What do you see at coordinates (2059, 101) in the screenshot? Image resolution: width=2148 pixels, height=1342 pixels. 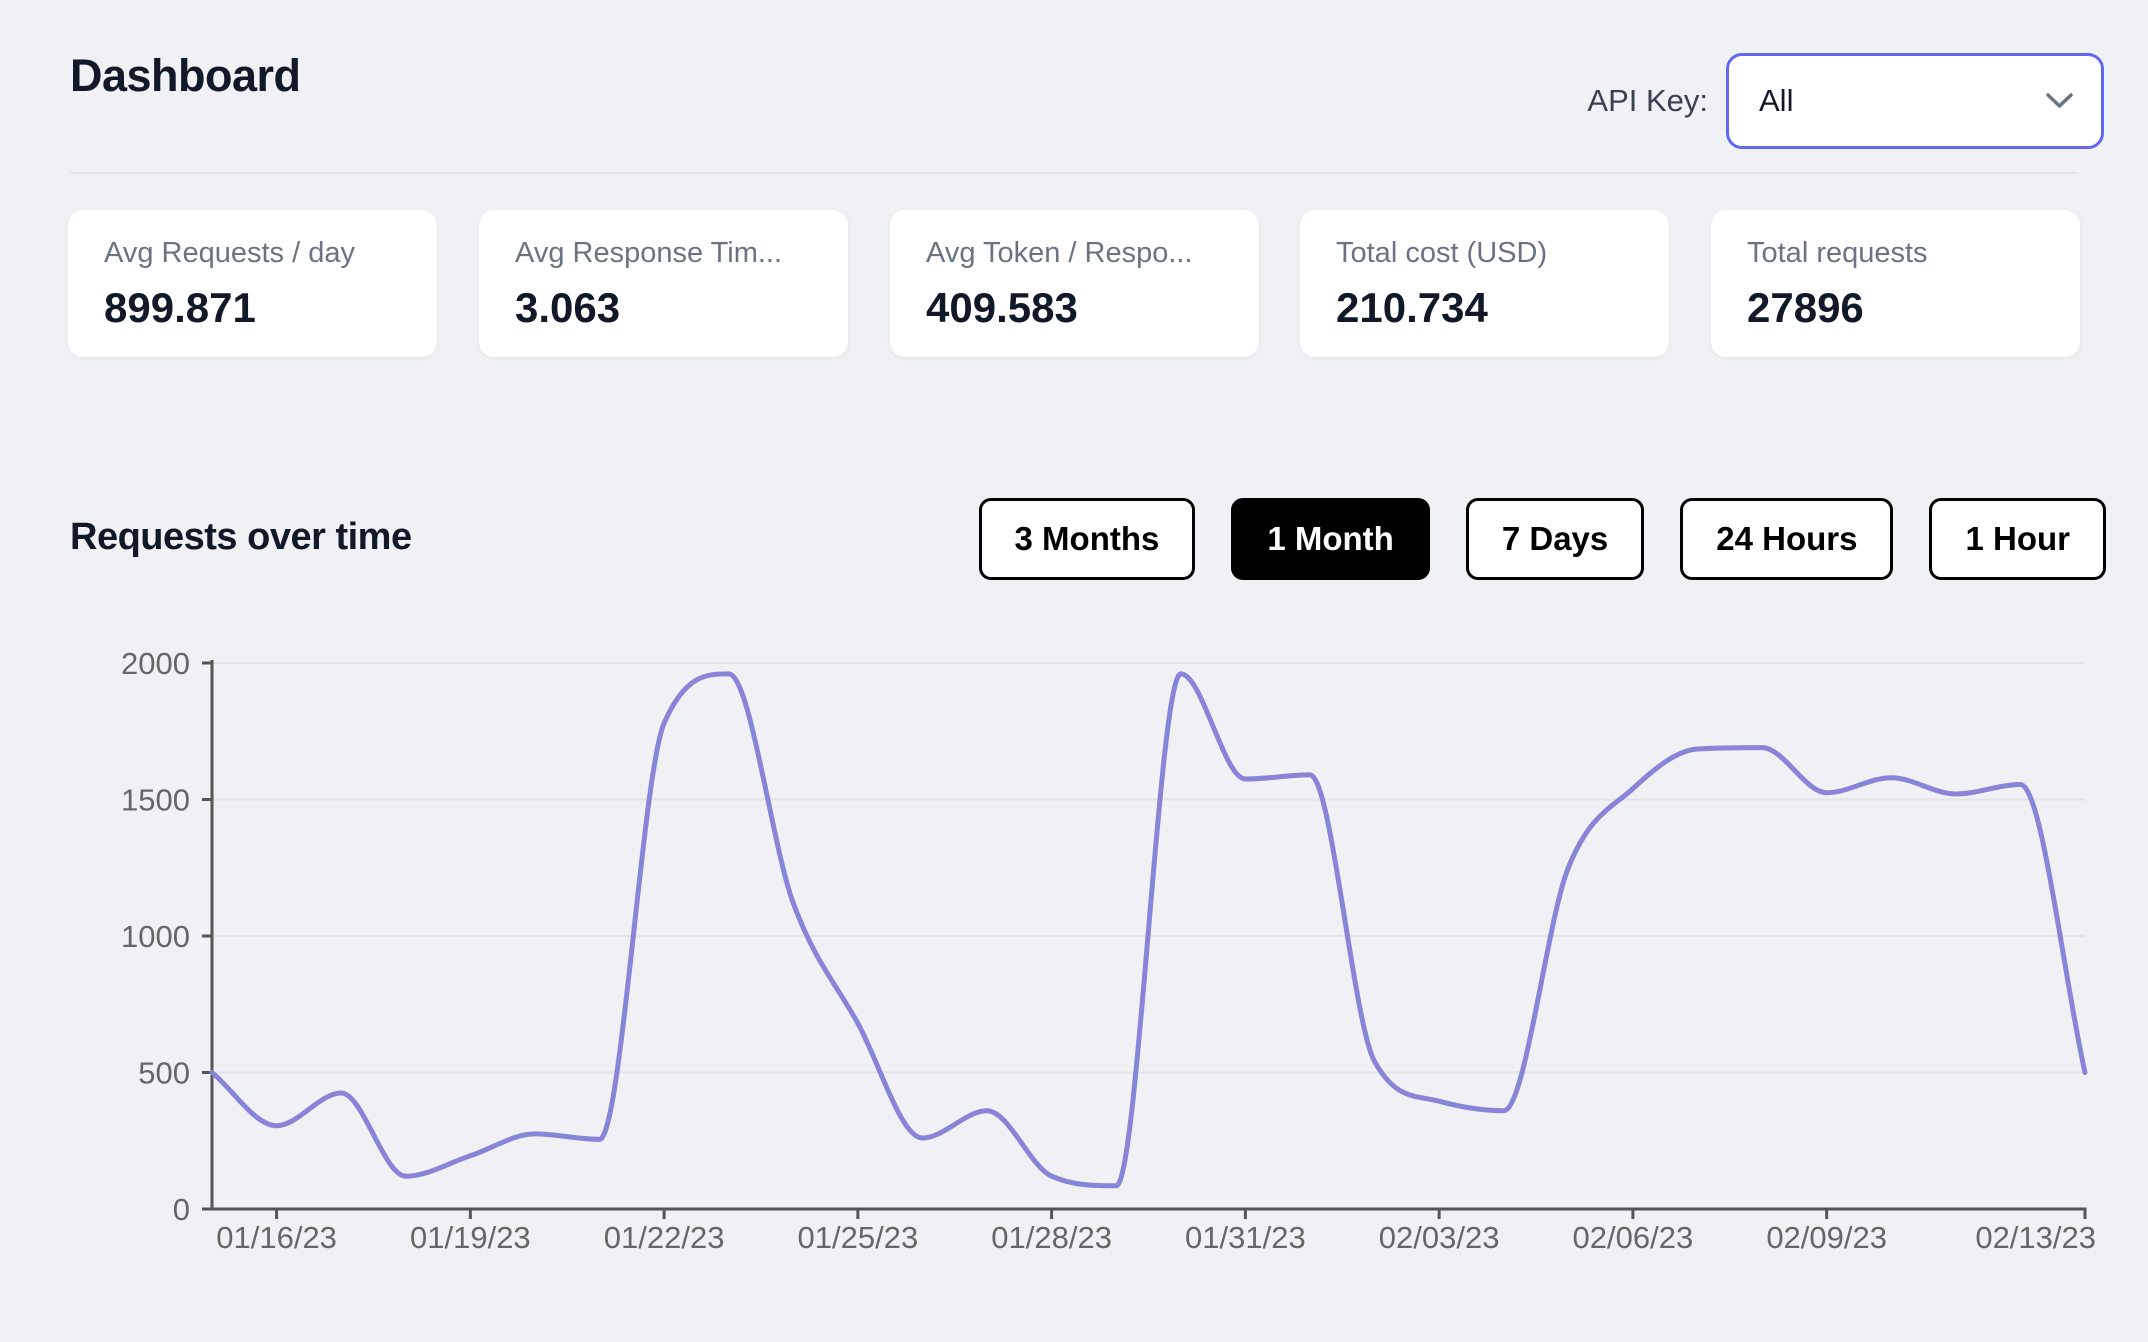 I see `chevron-down-icon` at bounding box center [2059, 101].